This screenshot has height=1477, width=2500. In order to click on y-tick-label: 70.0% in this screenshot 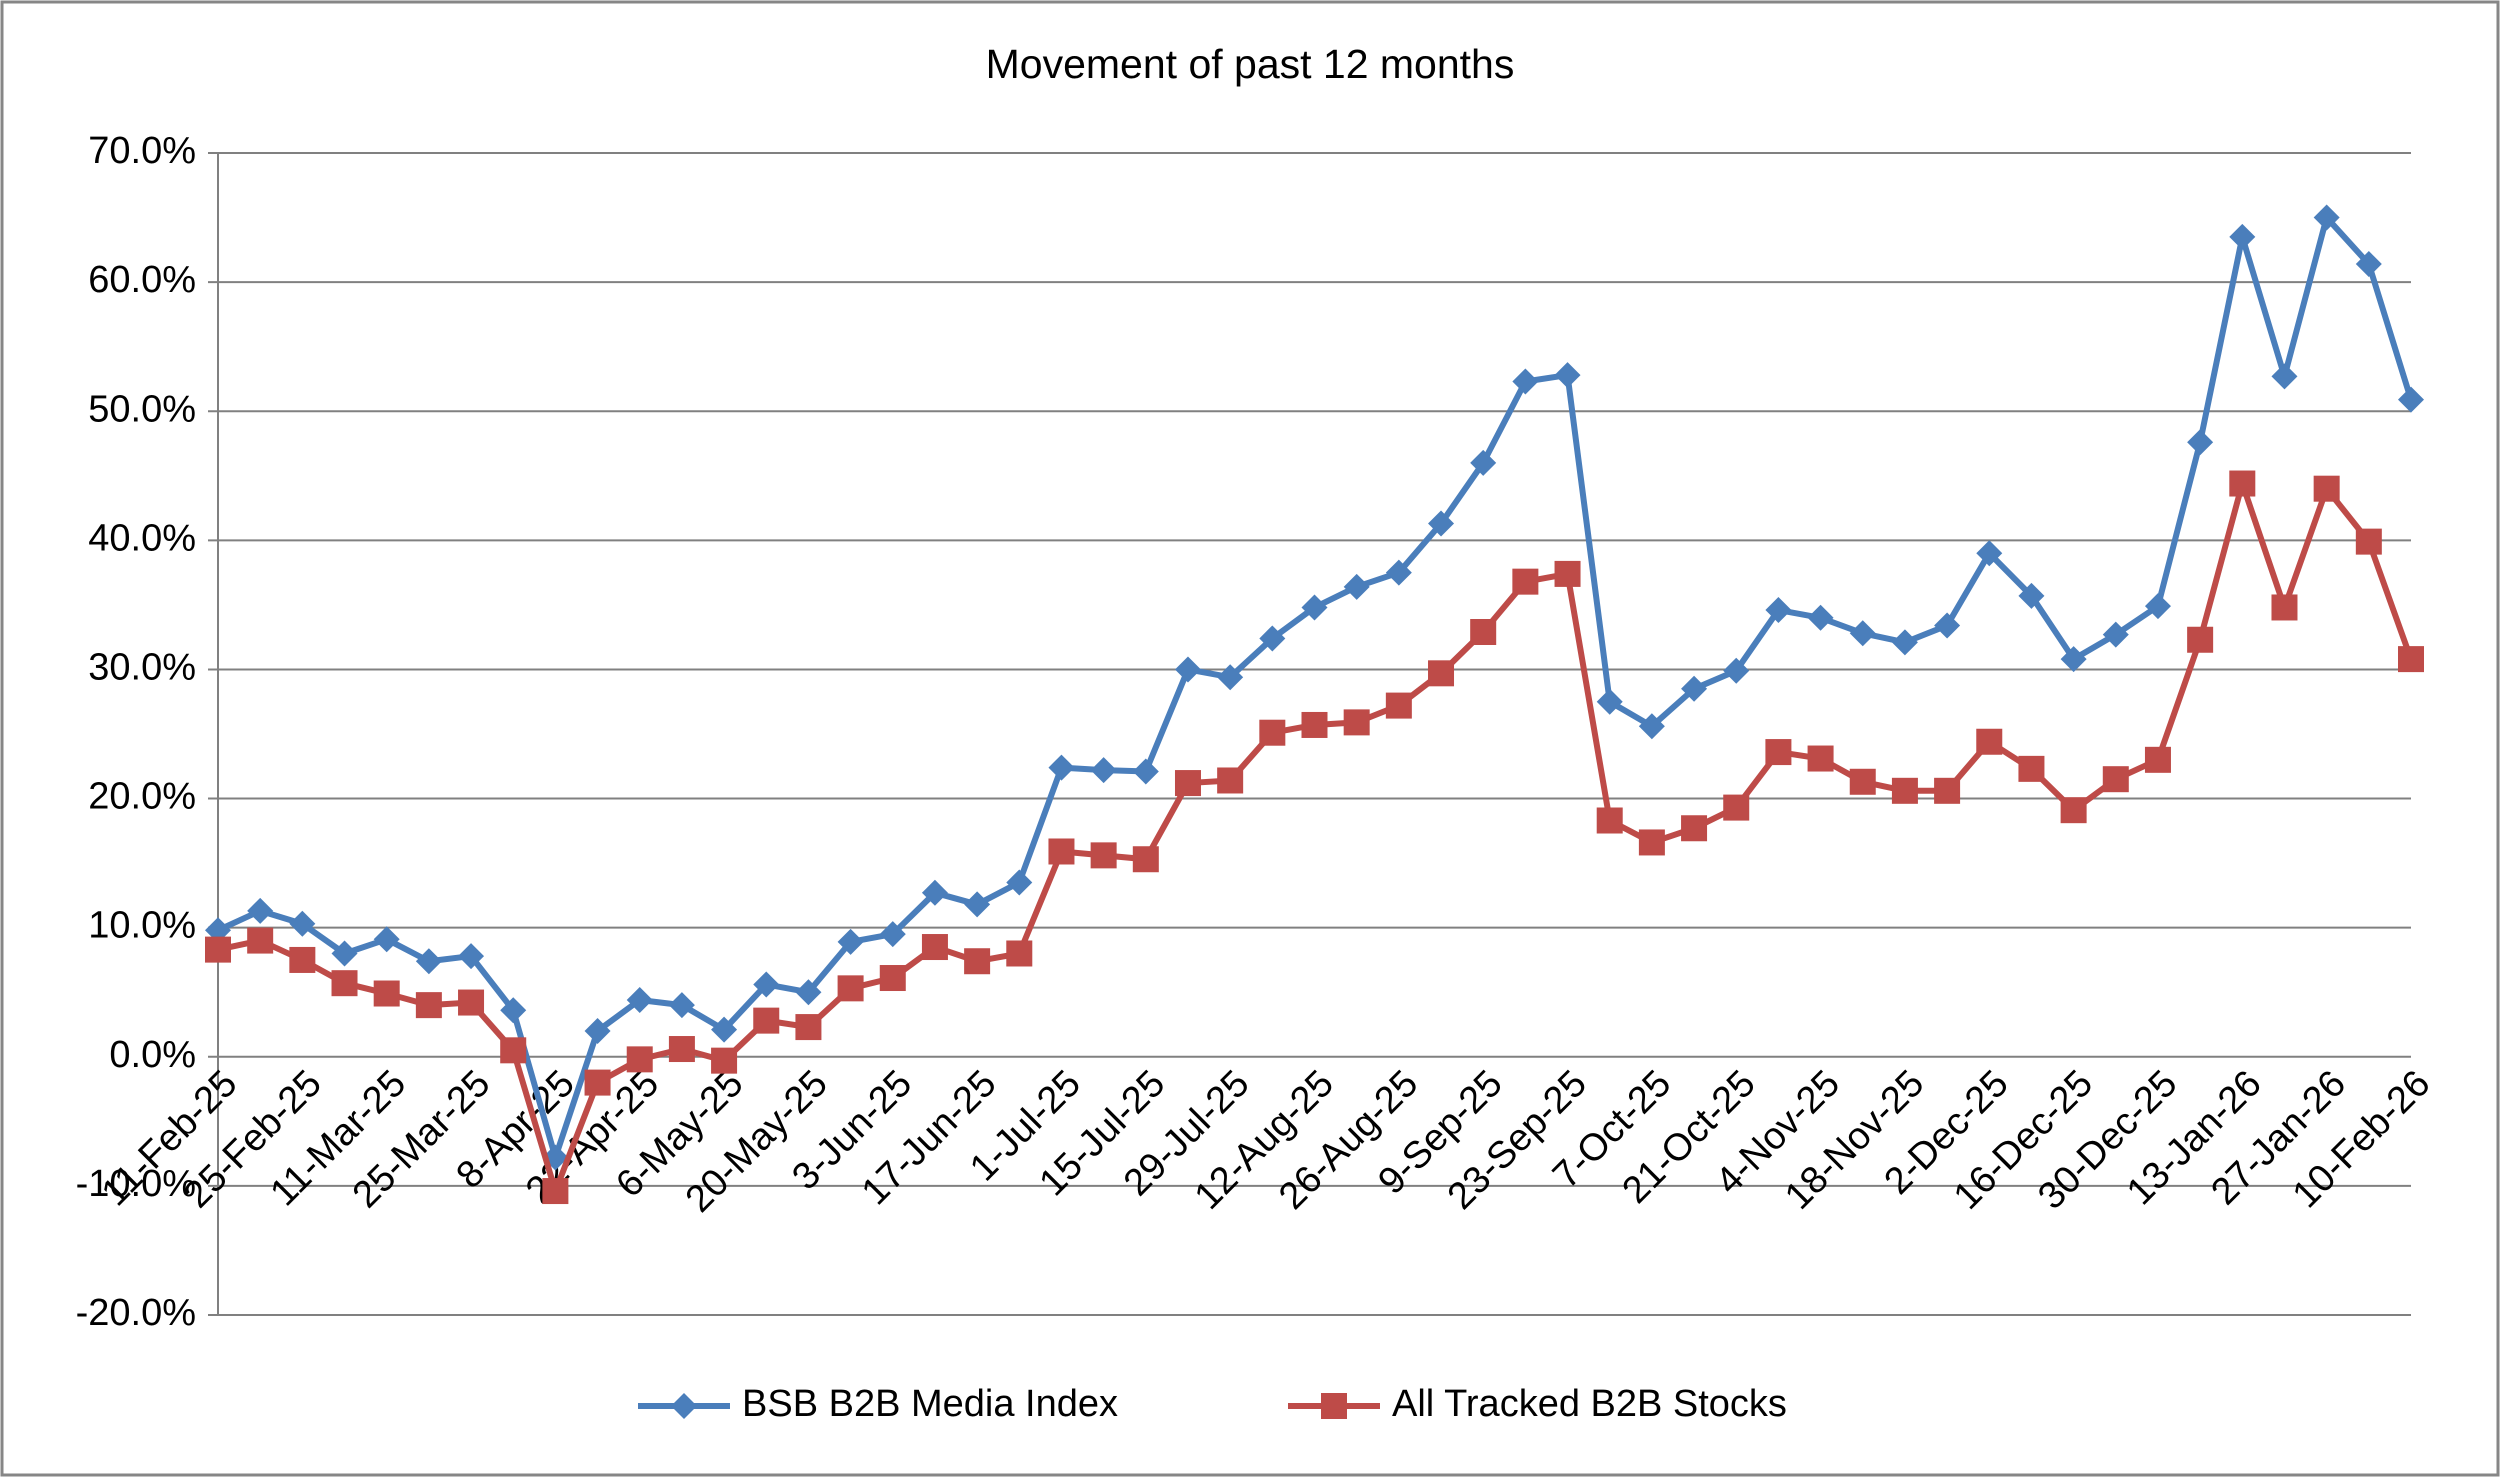, I will do `click(142, 151)`.